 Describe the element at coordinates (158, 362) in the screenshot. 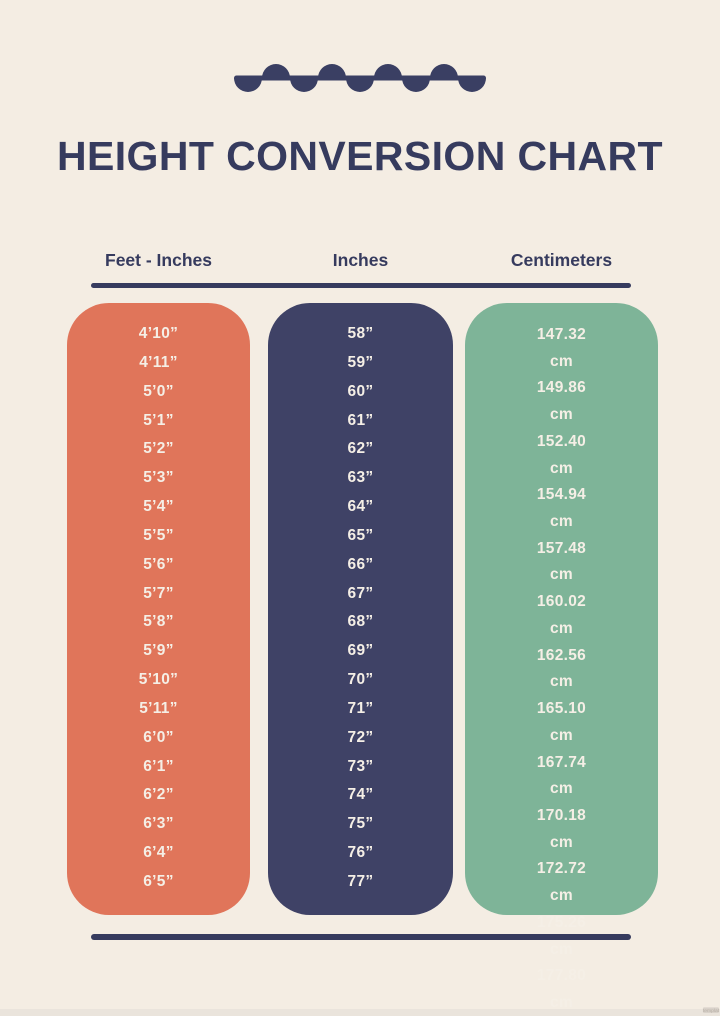

I see `feet-inches-value: 4’11”` at that location.